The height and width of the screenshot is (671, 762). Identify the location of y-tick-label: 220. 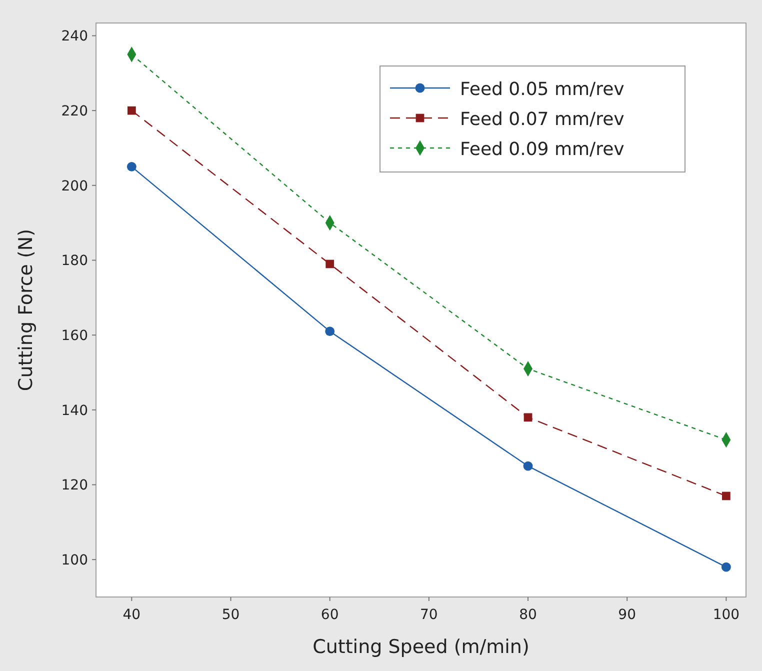
(74, 112).